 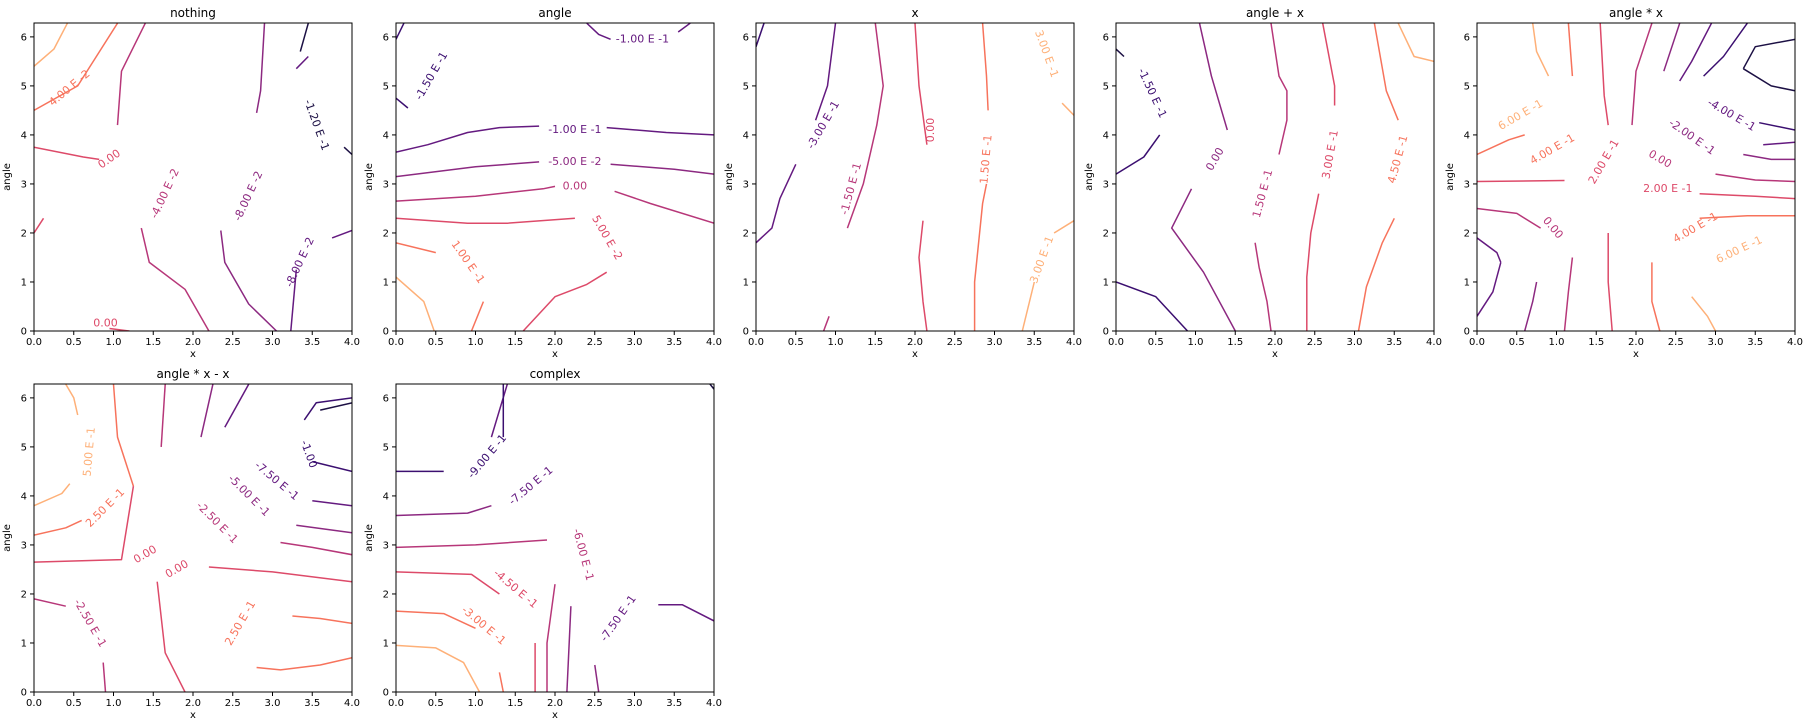 What do you see at coordinates (90, 623) in the screenshot?
I see `contour-label: -2.50 E -1` at bounding box center [90, 623].